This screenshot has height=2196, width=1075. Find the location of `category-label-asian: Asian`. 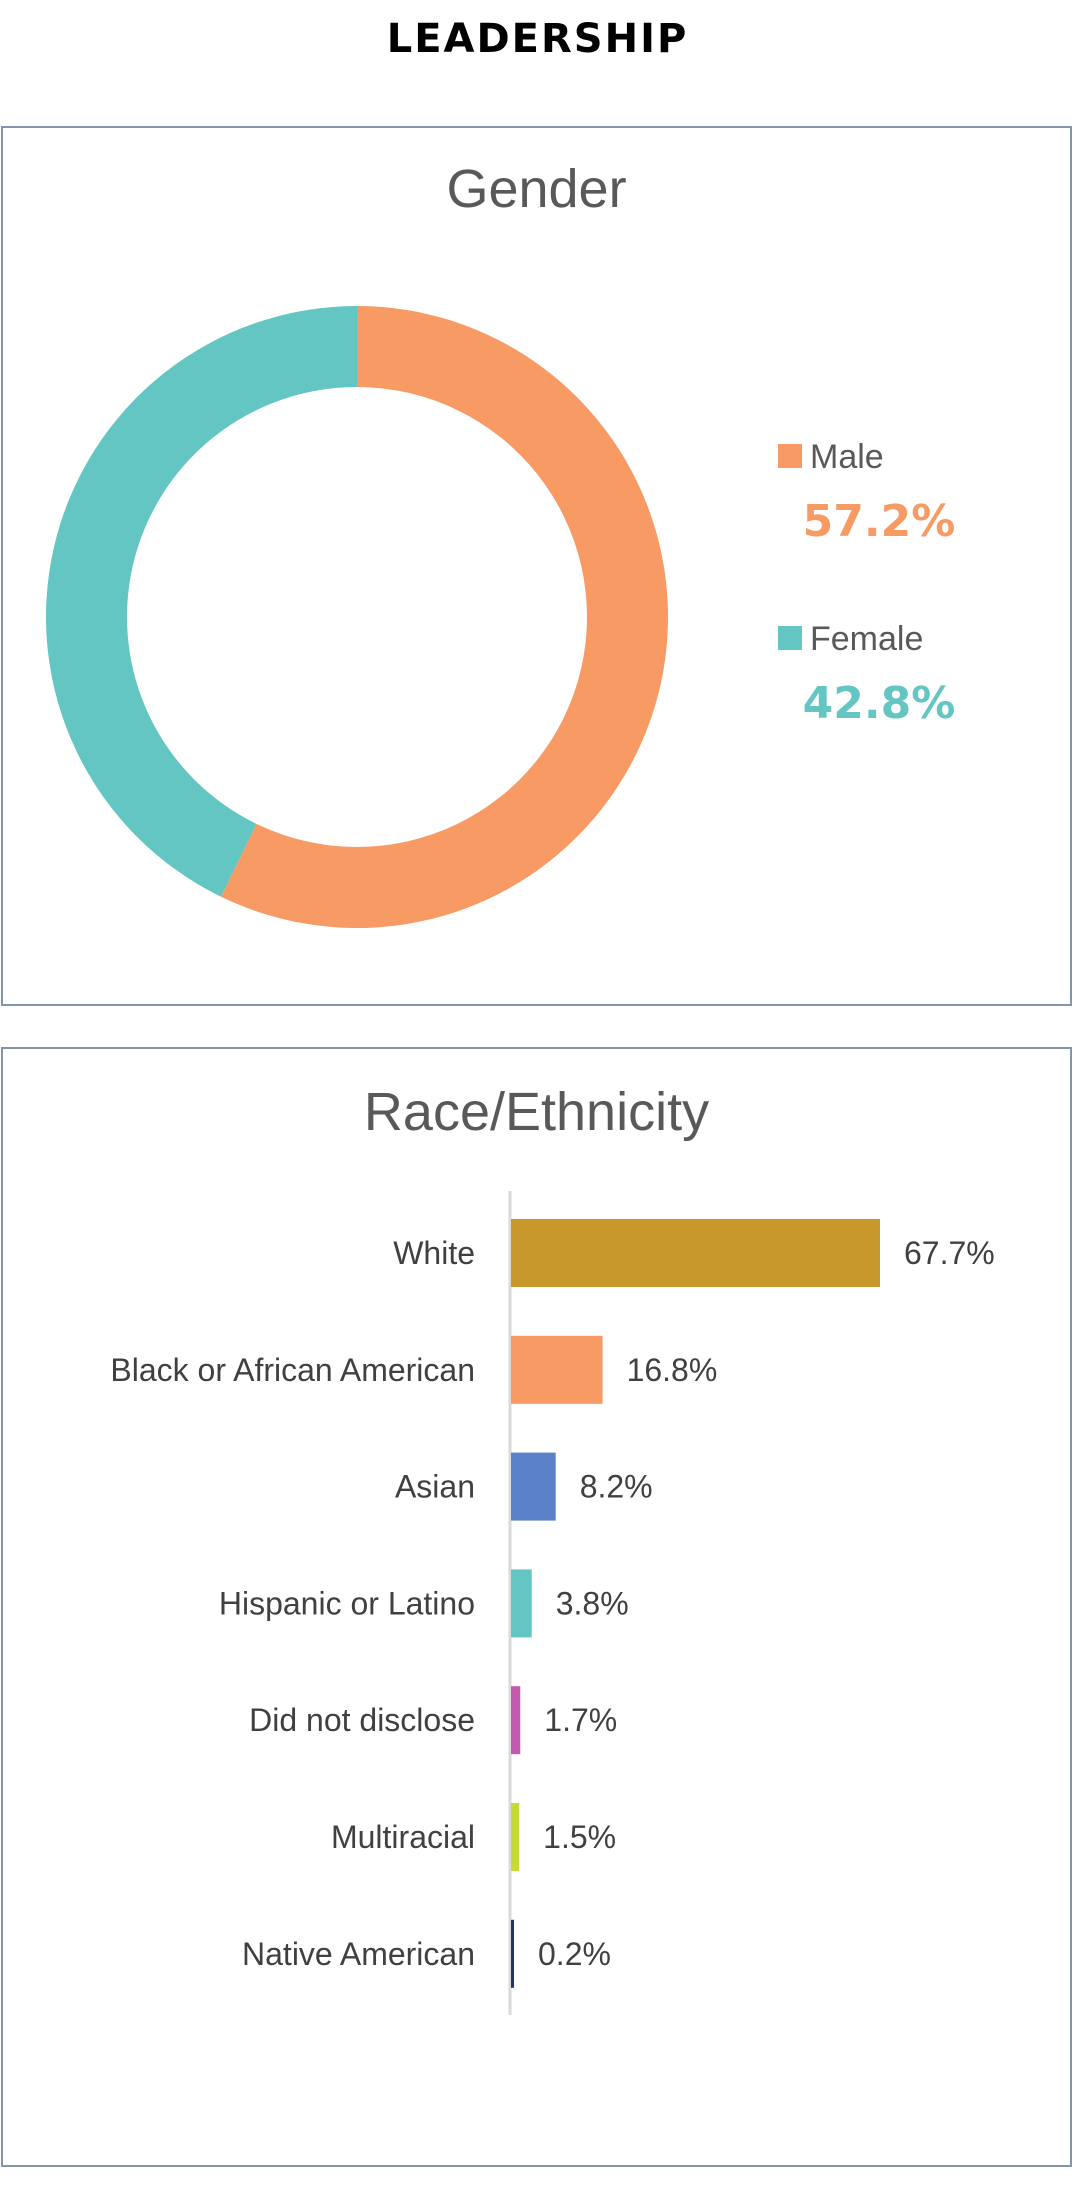

category-label-asian: Asian is located at coordinates (435, 1487).